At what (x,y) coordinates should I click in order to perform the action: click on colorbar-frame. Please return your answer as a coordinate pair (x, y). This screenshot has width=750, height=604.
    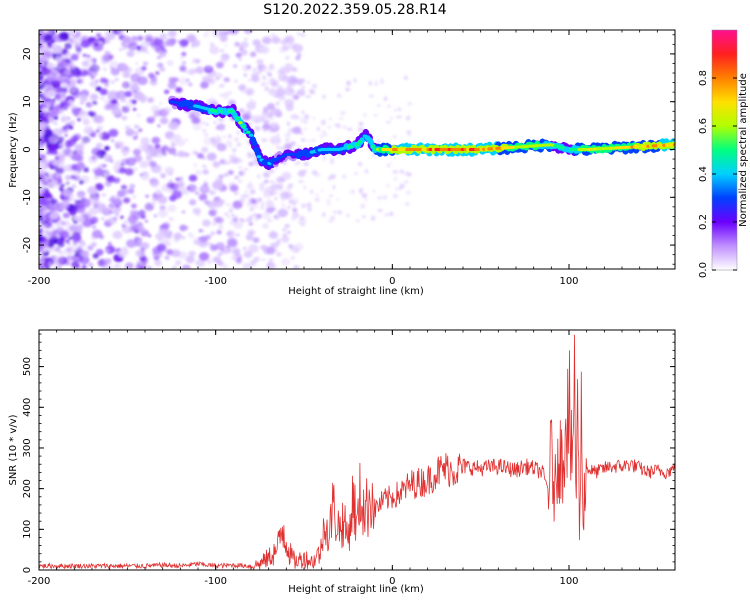
    Looking at the image, I should click on (724, 150).